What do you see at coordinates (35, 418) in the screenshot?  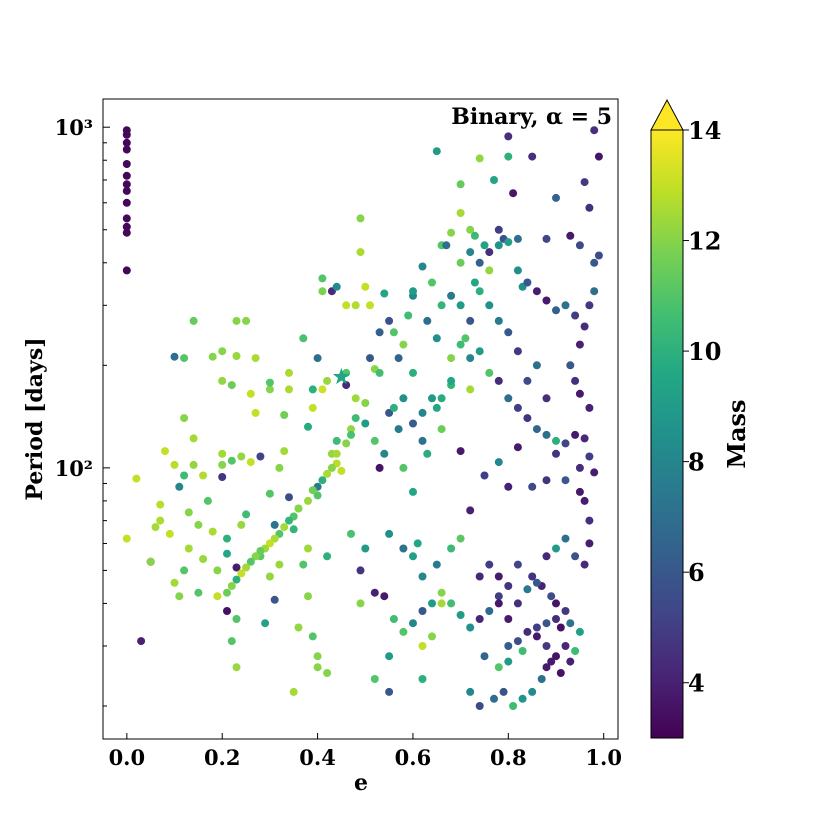 I see `y-axis-title: Period [days]` at bounding box center [35, 418].